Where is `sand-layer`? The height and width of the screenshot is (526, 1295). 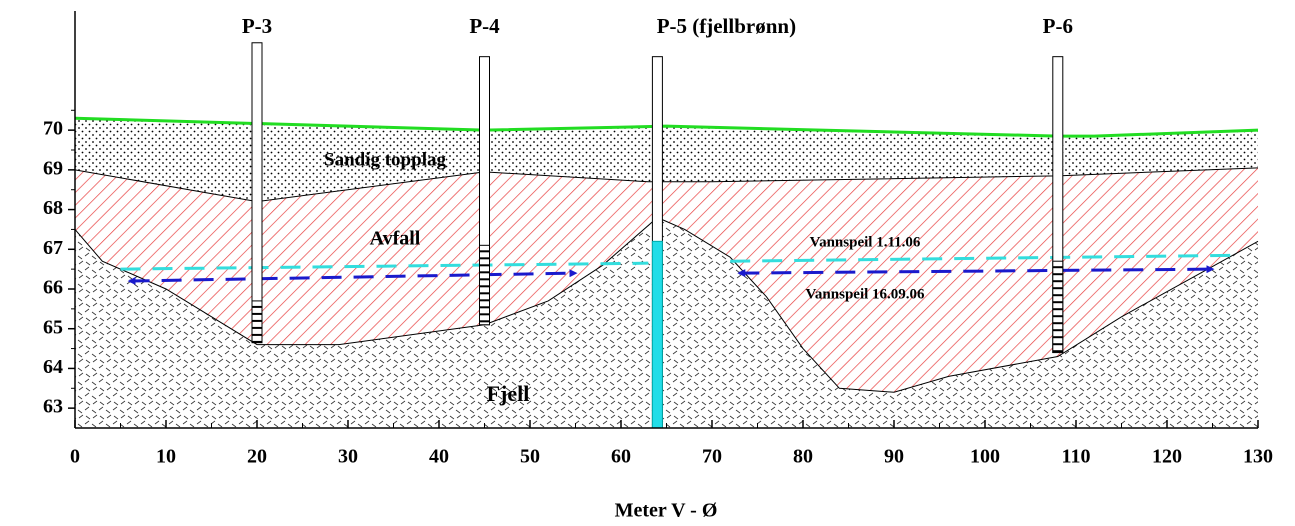 sand-layer is located at coordinates (666, 160).